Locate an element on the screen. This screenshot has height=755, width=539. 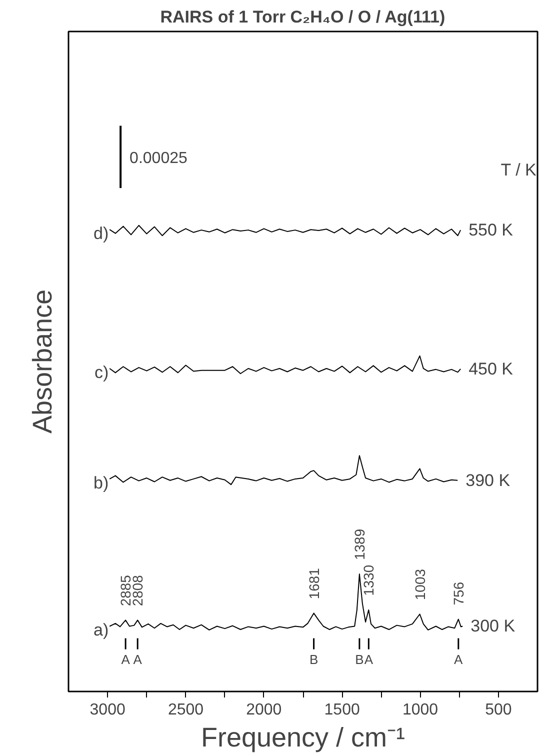
series-label: 450 K is located at coordinates (491, 368).